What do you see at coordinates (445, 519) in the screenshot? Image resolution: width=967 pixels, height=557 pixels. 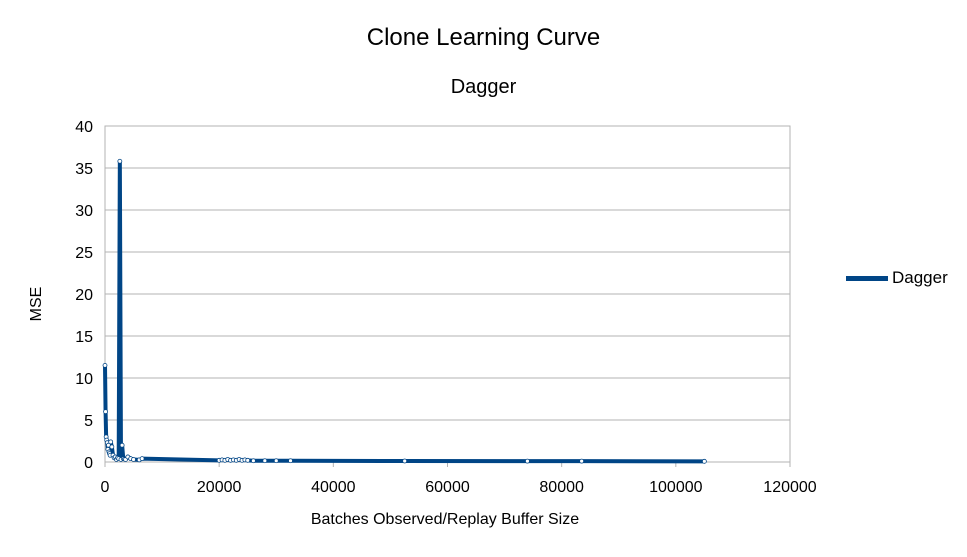 I see `x-axis-label: Batches Observed/Replay Buffer Size` at bounding box center [445, 519].